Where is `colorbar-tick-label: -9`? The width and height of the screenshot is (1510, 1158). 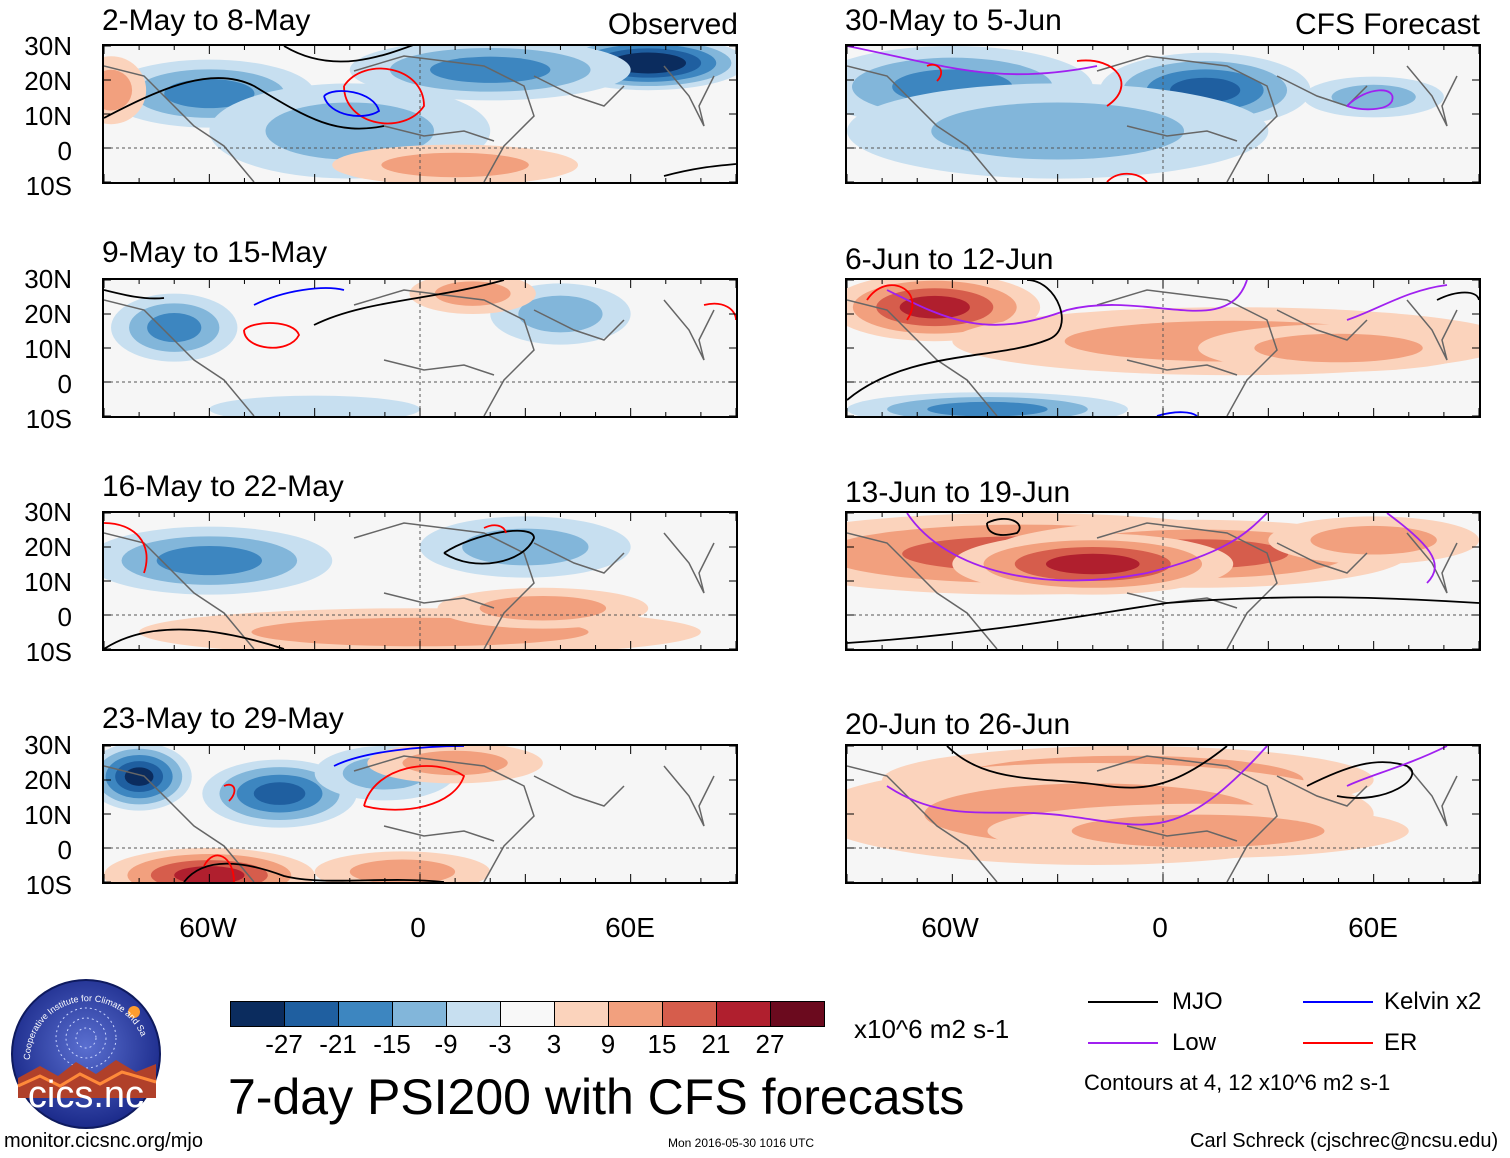
colorbar-tick-label: -9 is located at coordinates (446, 1044).